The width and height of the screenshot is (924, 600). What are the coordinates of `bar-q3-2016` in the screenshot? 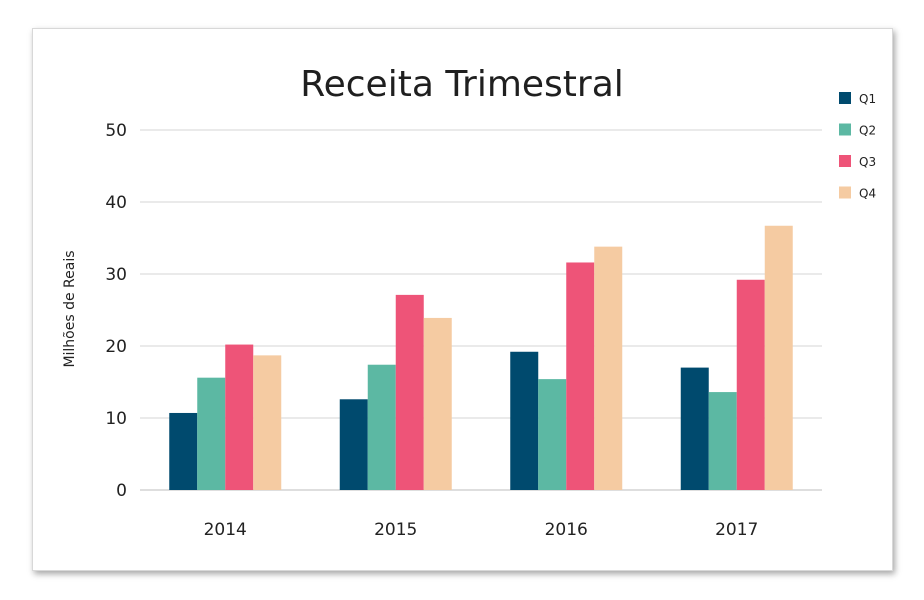 It's located at (580, 376).